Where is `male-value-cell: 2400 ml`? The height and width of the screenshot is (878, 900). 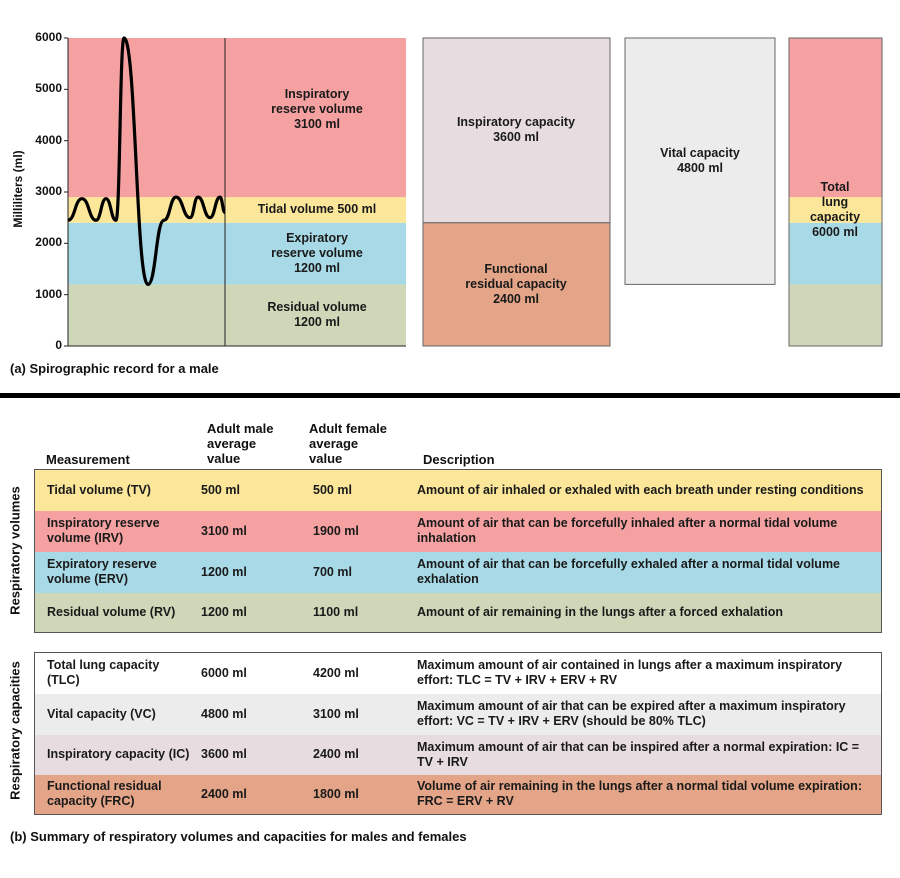
male-value-cell: 2400 ml is located at coordinates (224, 793).